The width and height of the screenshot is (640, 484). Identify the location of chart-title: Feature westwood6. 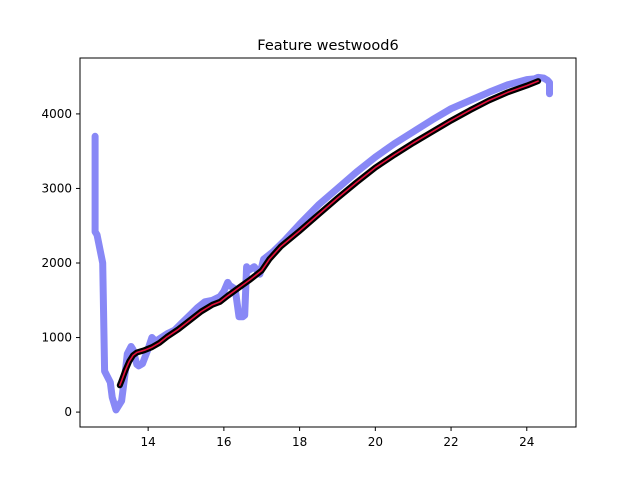
(327, 46).